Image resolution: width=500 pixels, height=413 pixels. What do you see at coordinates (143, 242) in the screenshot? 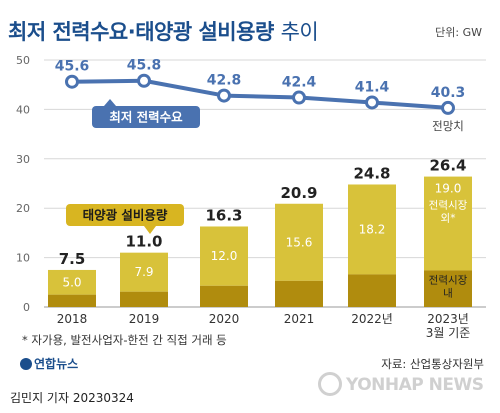
I see `bar-total-label: 11.0` at bounding box center [143, 242].